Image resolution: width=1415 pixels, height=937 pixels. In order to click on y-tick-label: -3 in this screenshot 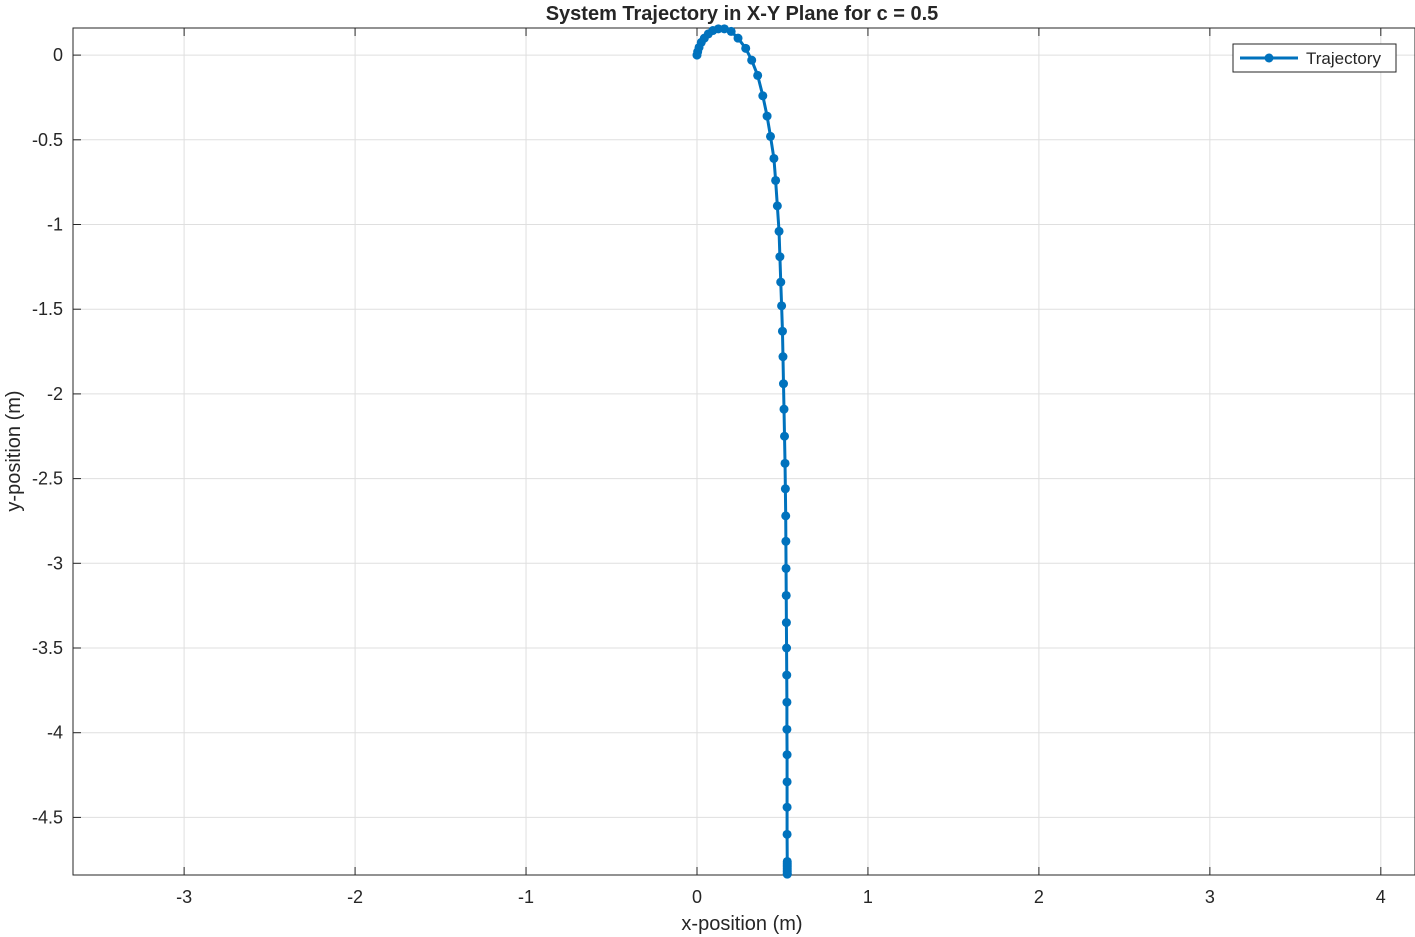, I will do `click(55, 563)`.